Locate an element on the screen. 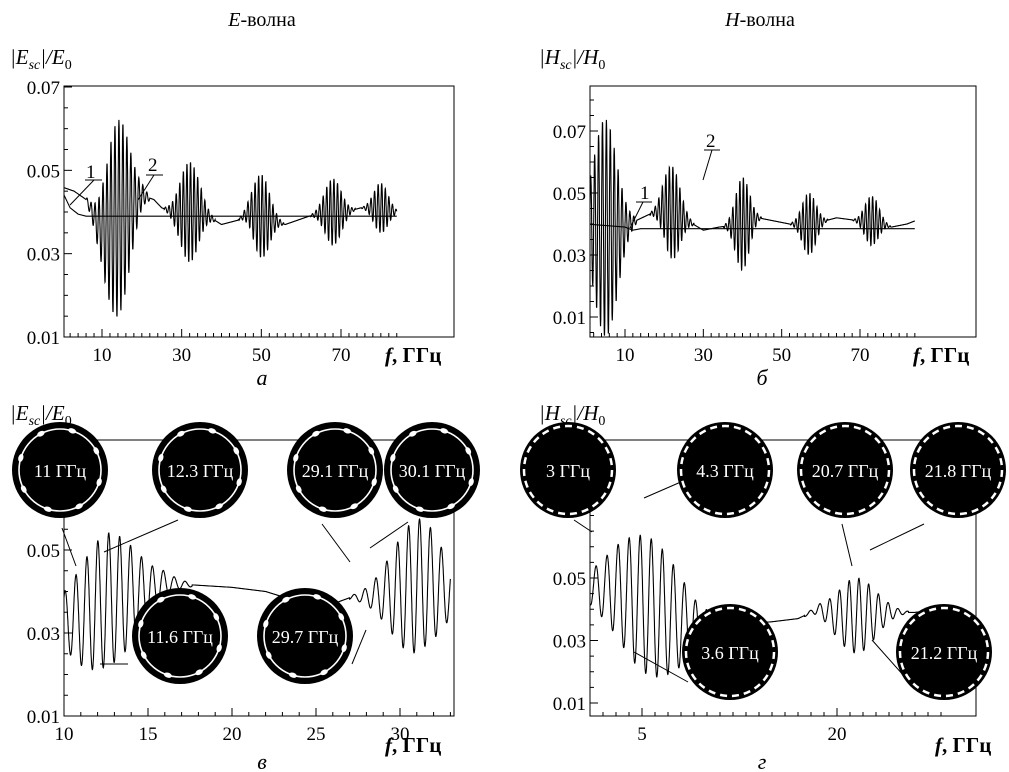 This screenshot has width=1009, height=772. ring-inset-21-8ghz: 21.8 ГГц is located at coordinates (958, 470).